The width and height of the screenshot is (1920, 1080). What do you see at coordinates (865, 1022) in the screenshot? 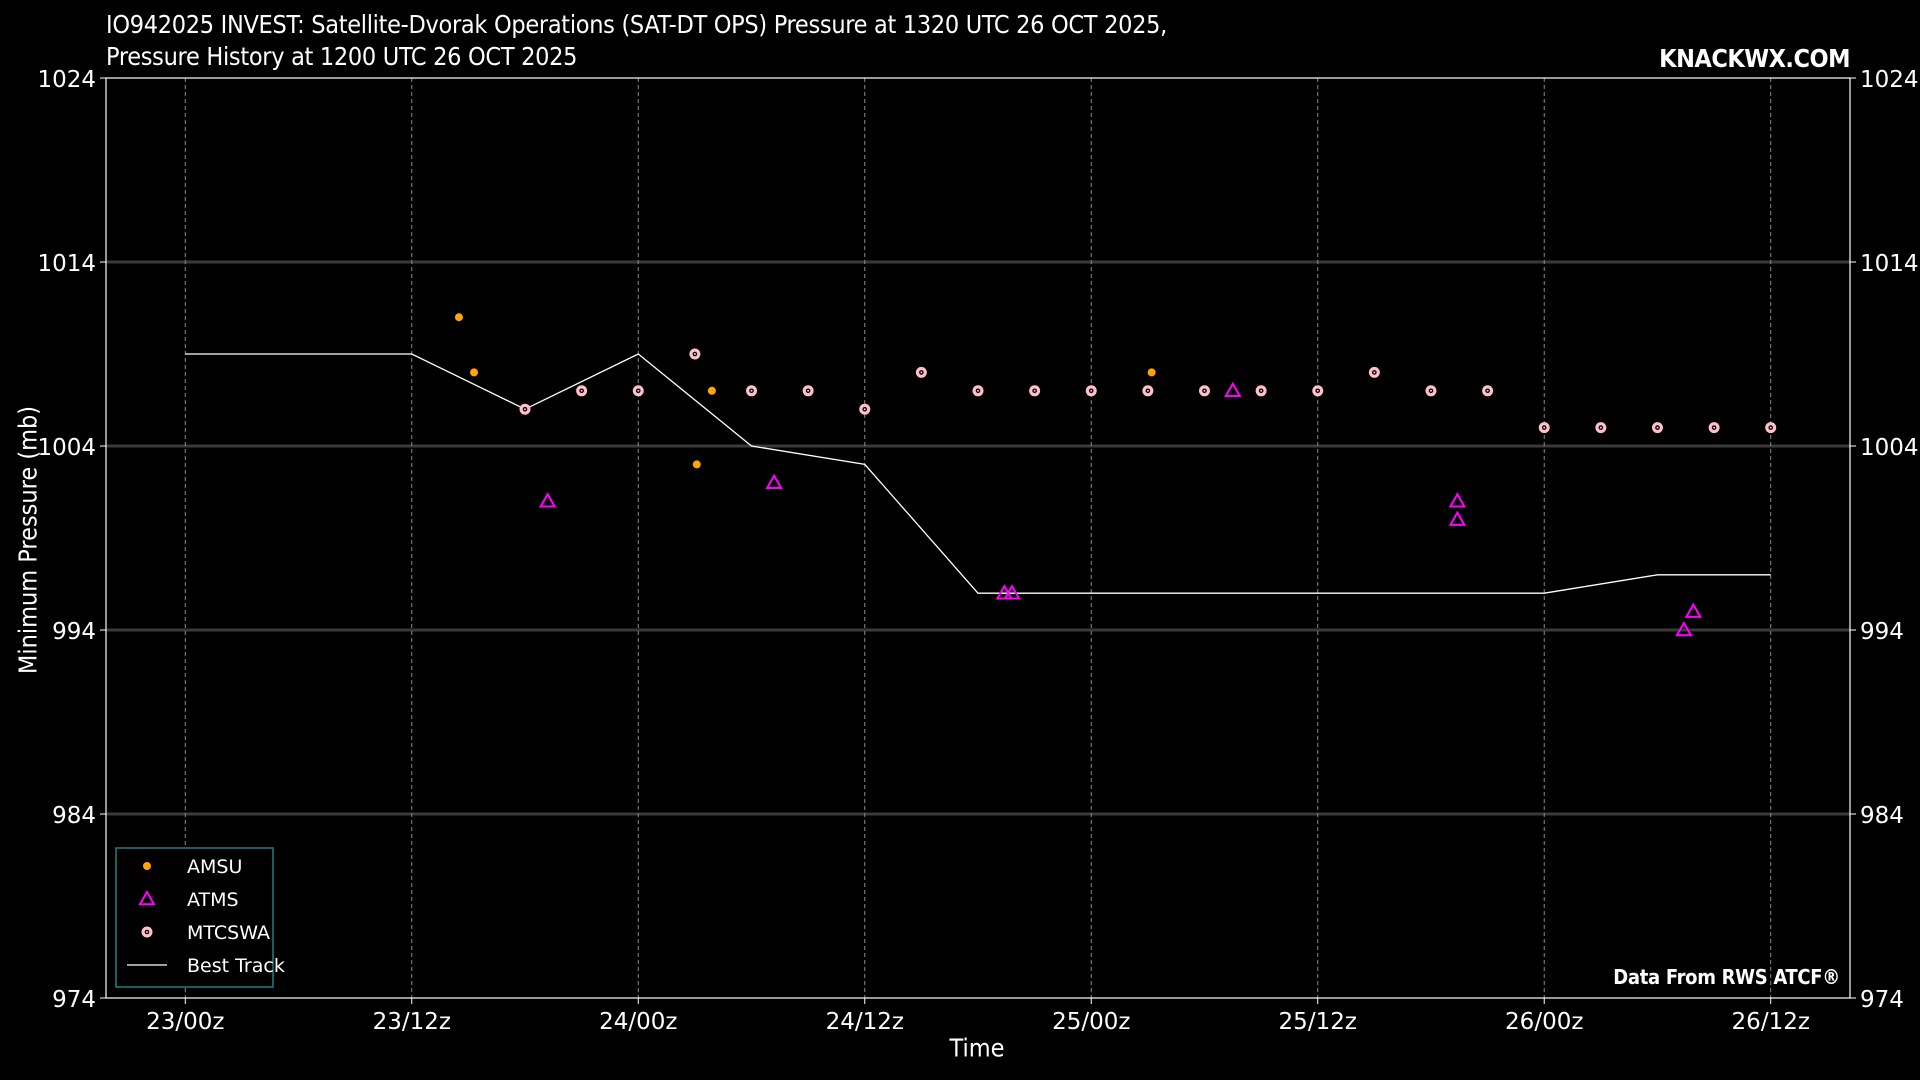
I see `x-tick-label: 24/12z` at bounding box center [865, 1022].